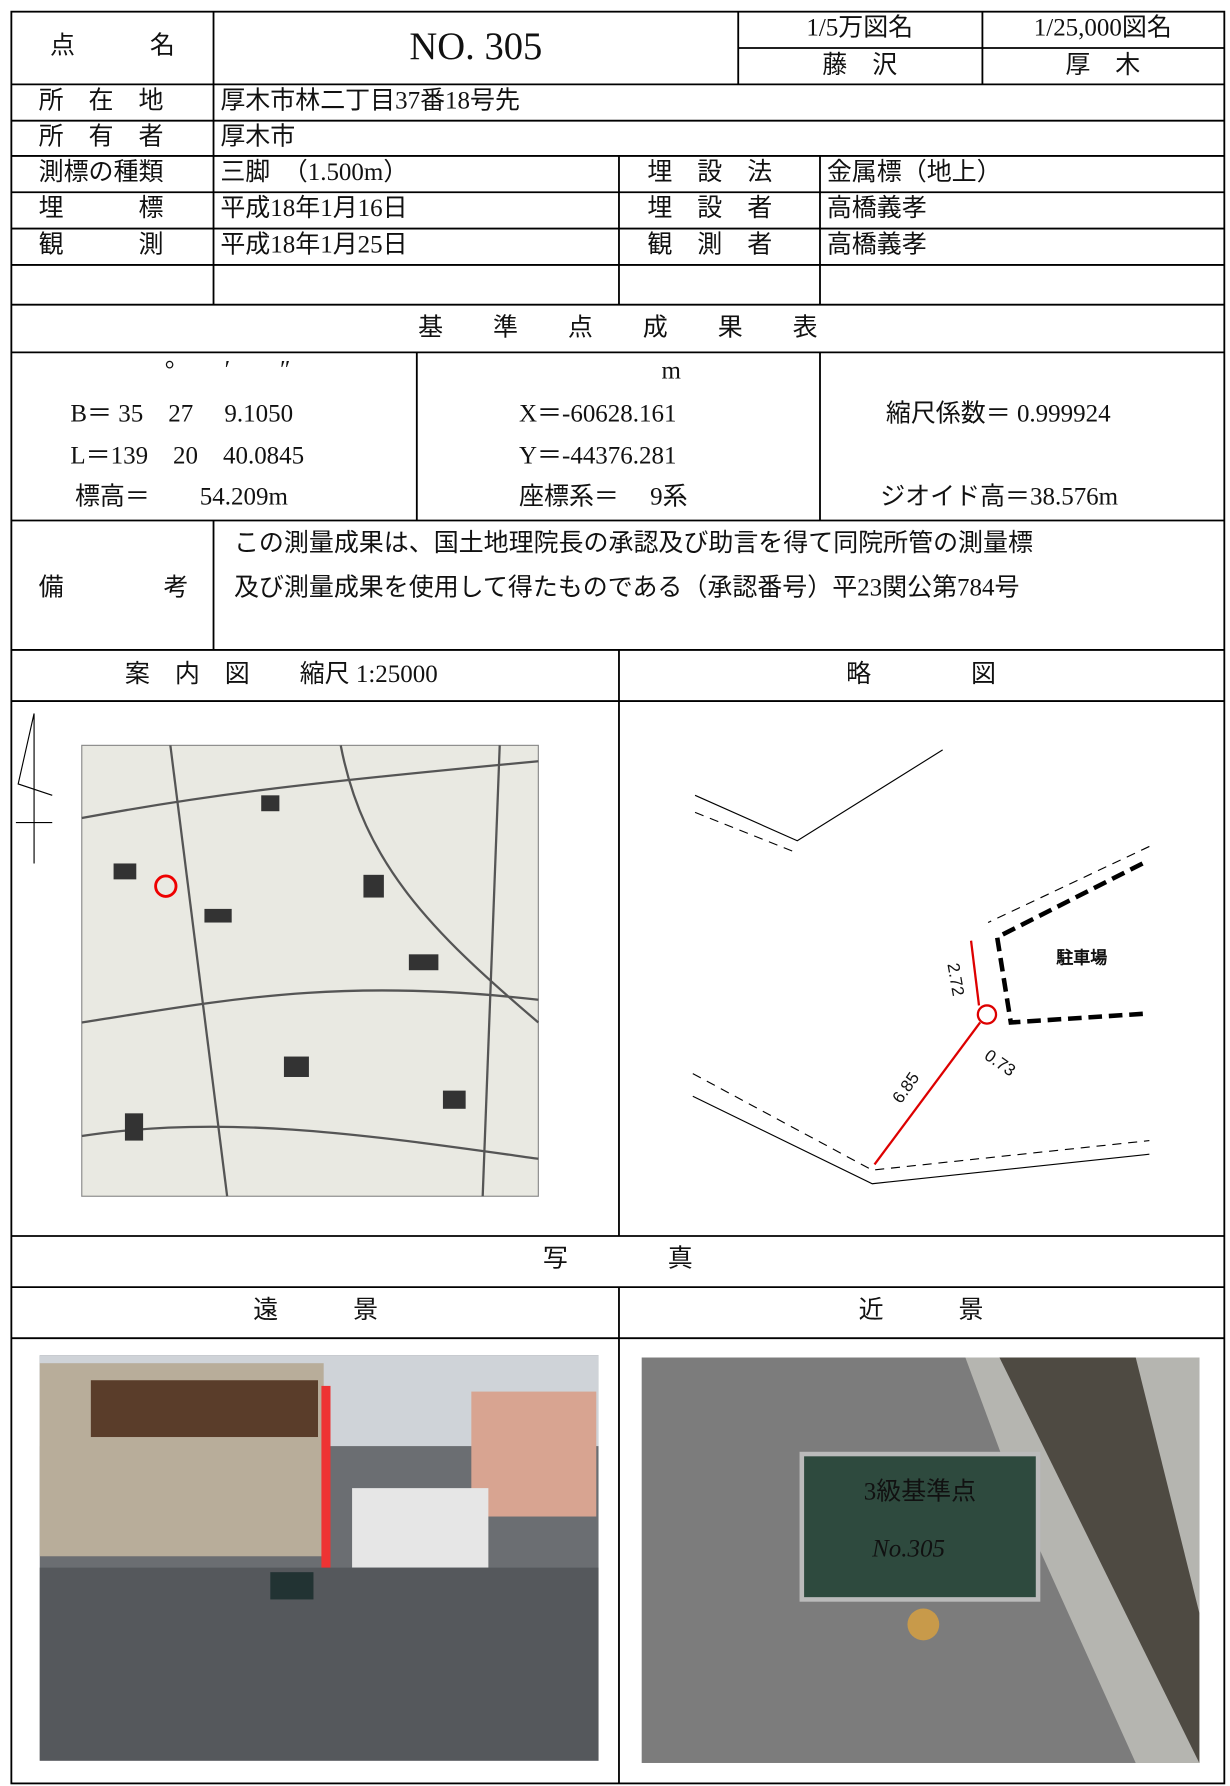 The width and height of the screenshot is (1230, 1786). Describe the element at coordinates (315, 1310) in the screenshot. I see `section-title: 遠 景` at that location.